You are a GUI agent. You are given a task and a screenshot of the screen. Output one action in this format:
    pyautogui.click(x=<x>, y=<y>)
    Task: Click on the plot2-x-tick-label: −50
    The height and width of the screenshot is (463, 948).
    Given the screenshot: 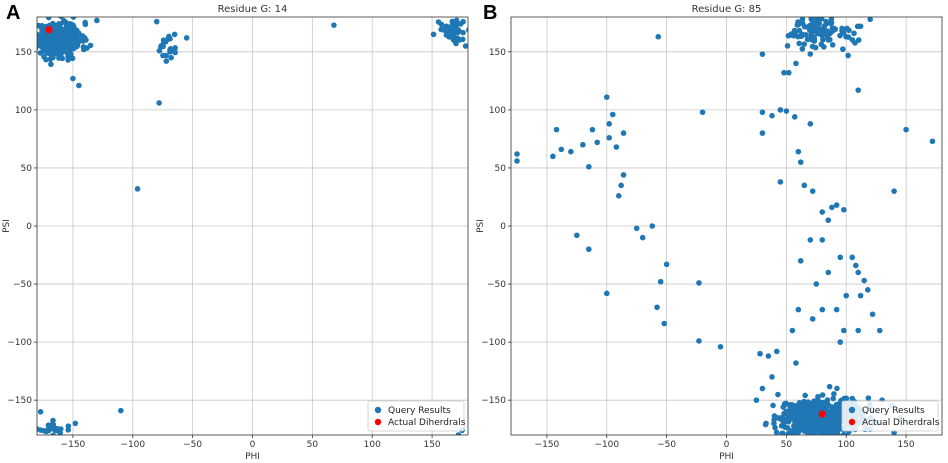 What is the action you would take?
    pyautogui.click(x=666, y=445)
    